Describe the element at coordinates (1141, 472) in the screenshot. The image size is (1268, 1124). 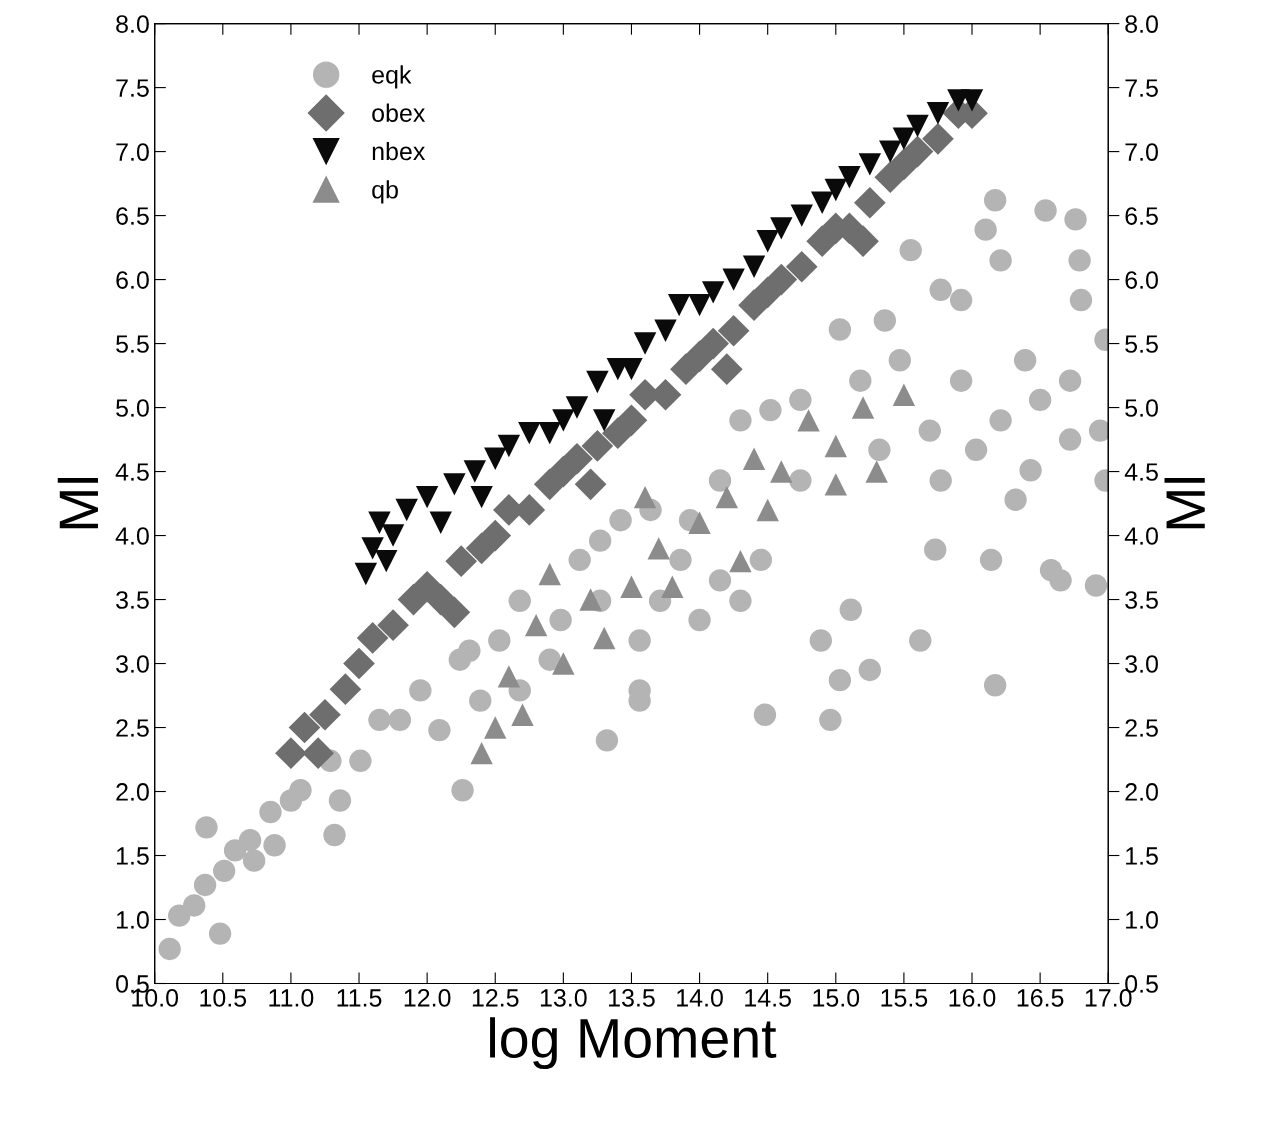
I see `y2-tick-label: 4.5` at that location.